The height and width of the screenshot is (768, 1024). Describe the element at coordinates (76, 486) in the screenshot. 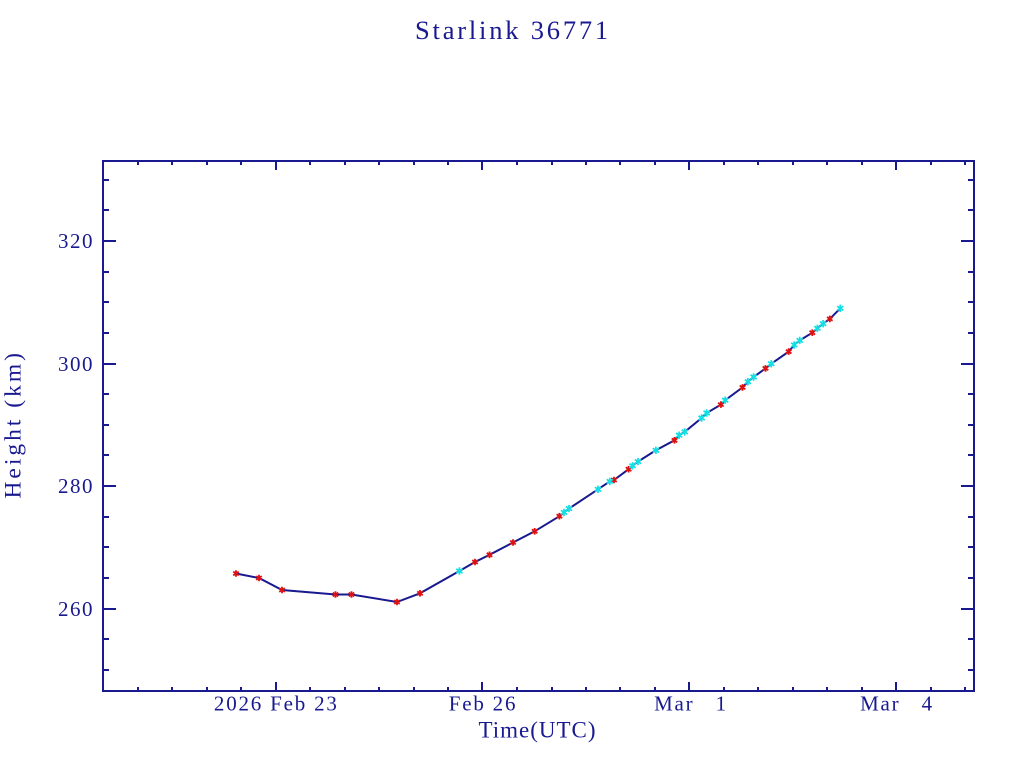

I see `svg-text: 280` at that location.